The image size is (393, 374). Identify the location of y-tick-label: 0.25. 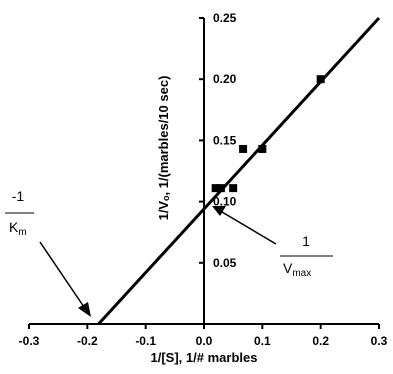
(225, 18).